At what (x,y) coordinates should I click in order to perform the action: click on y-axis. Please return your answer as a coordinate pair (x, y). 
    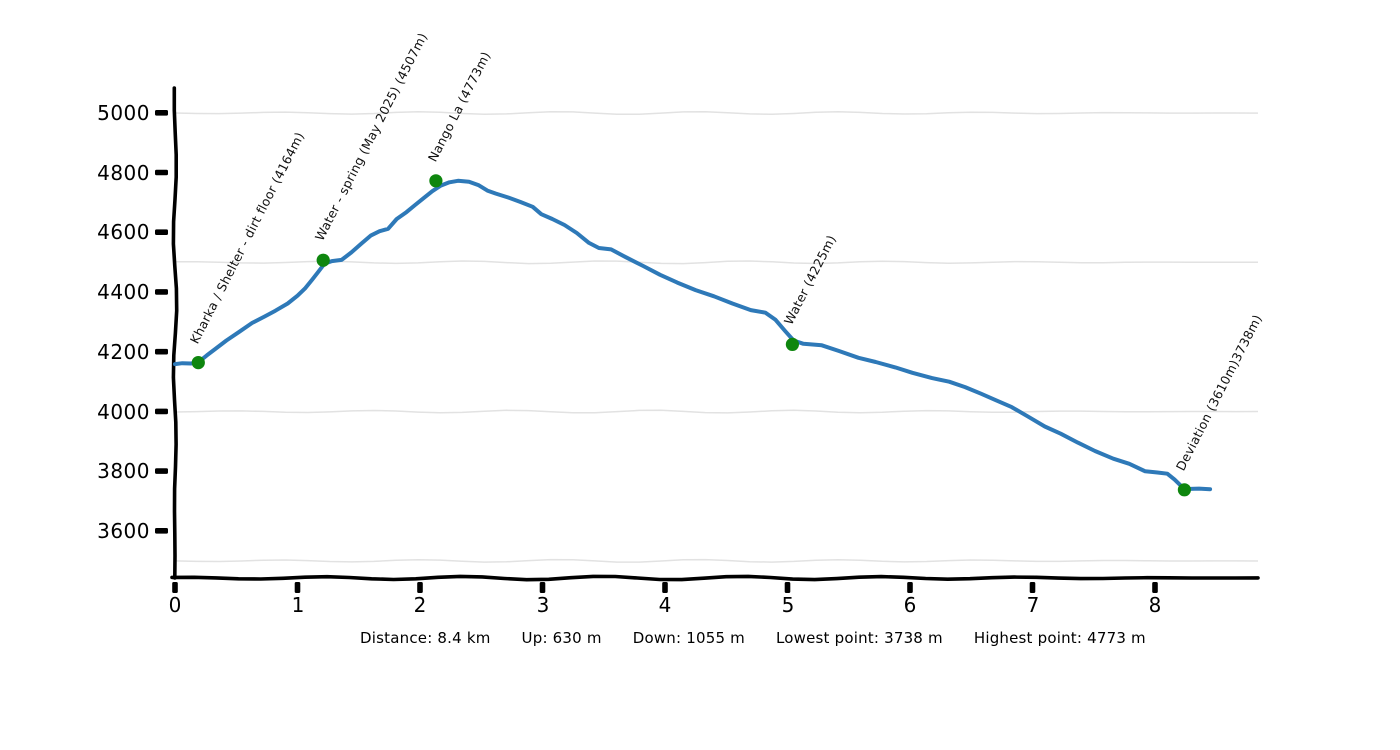
    Looking at the image, I should click on (175, 333).